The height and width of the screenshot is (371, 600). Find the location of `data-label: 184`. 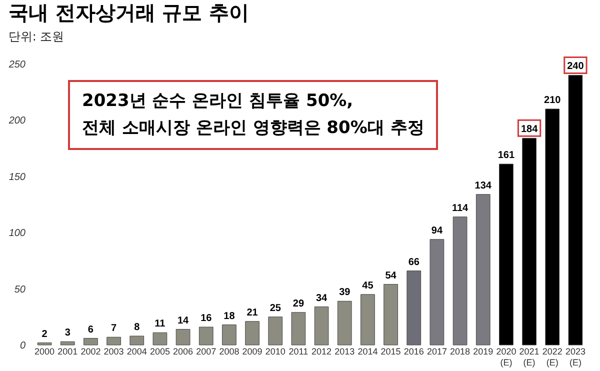

data-label: 184 is located at coordinates (529, 130).